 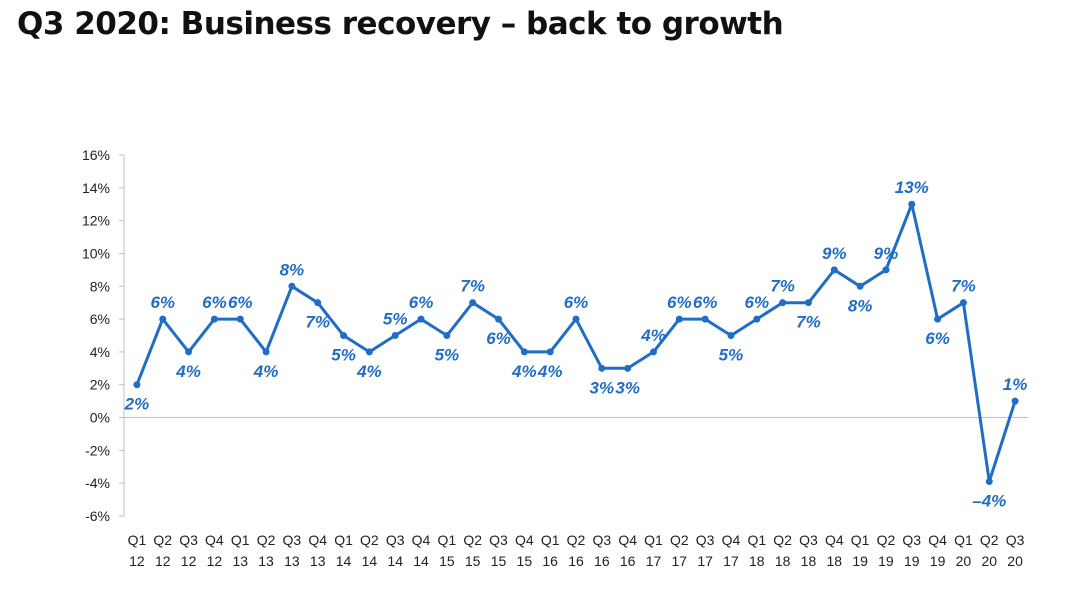 I want to click on x-tick-label: Q3 15, so click(x=498, y=550).